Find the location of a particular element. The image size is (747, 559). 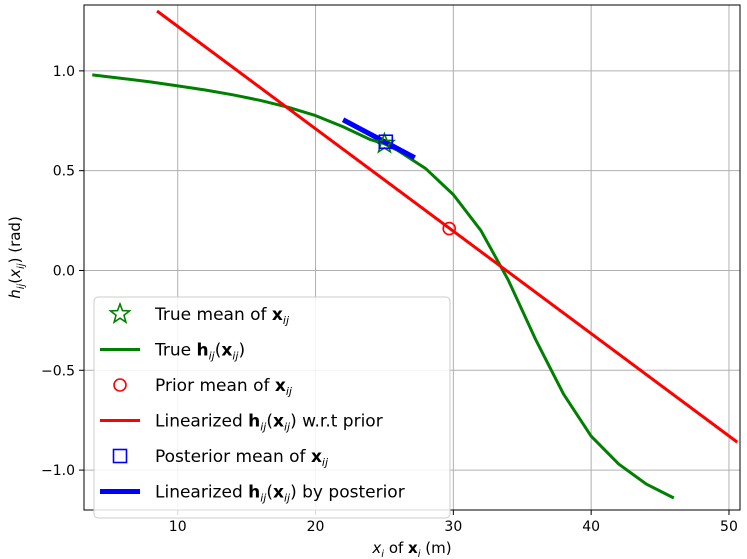

y-axis-label: hij(xij) (rad) is located at coordinates (16, 257).